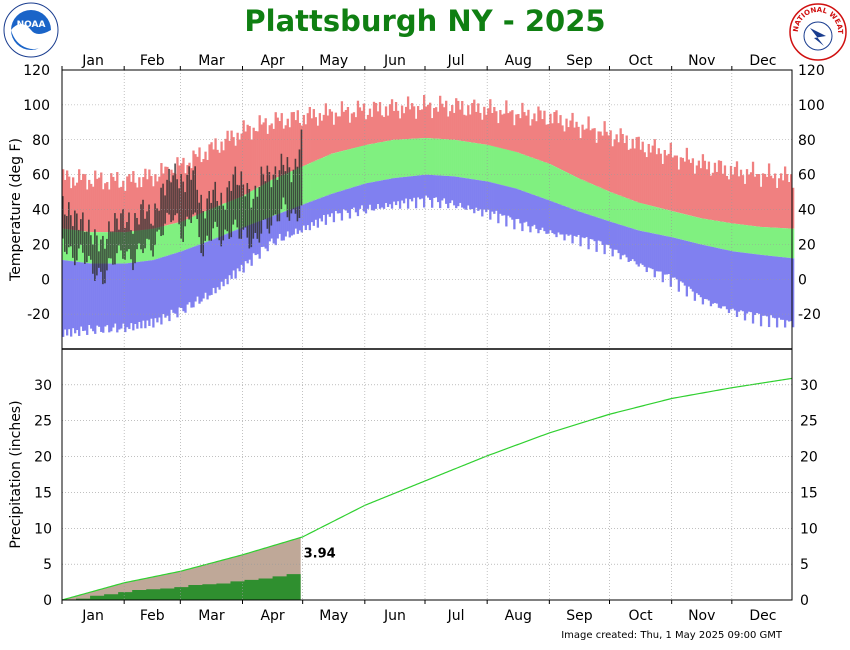  Describe the element at coordinates (31, 25) in the screenshot. I see `noaa-logo-text: NOAA` at that location.